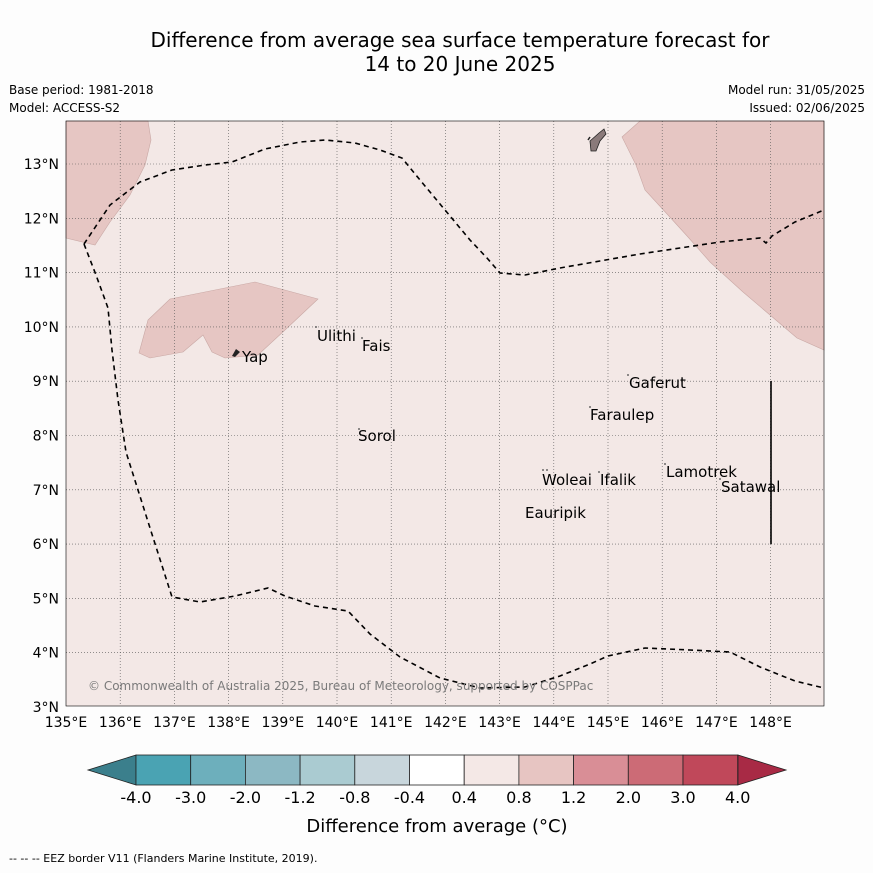 The image size is (873, 873). Describe the element at coordinates (228, 723) in the screenshot. I see `lon-tick-label: 138°E` at that location.